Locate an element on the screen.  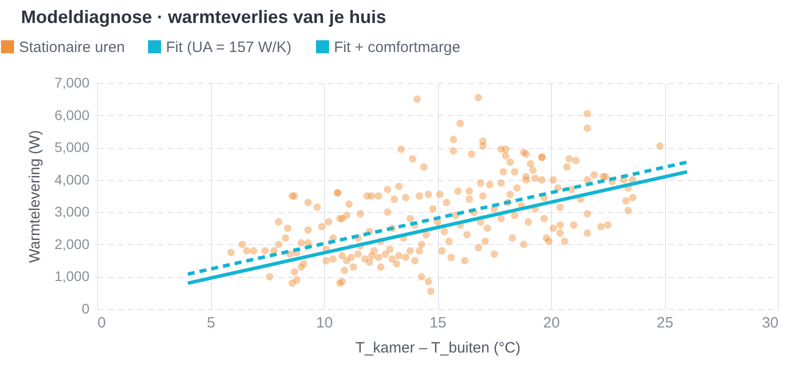
y-tick-label: 5,000 is located at coordinates (72, 147).